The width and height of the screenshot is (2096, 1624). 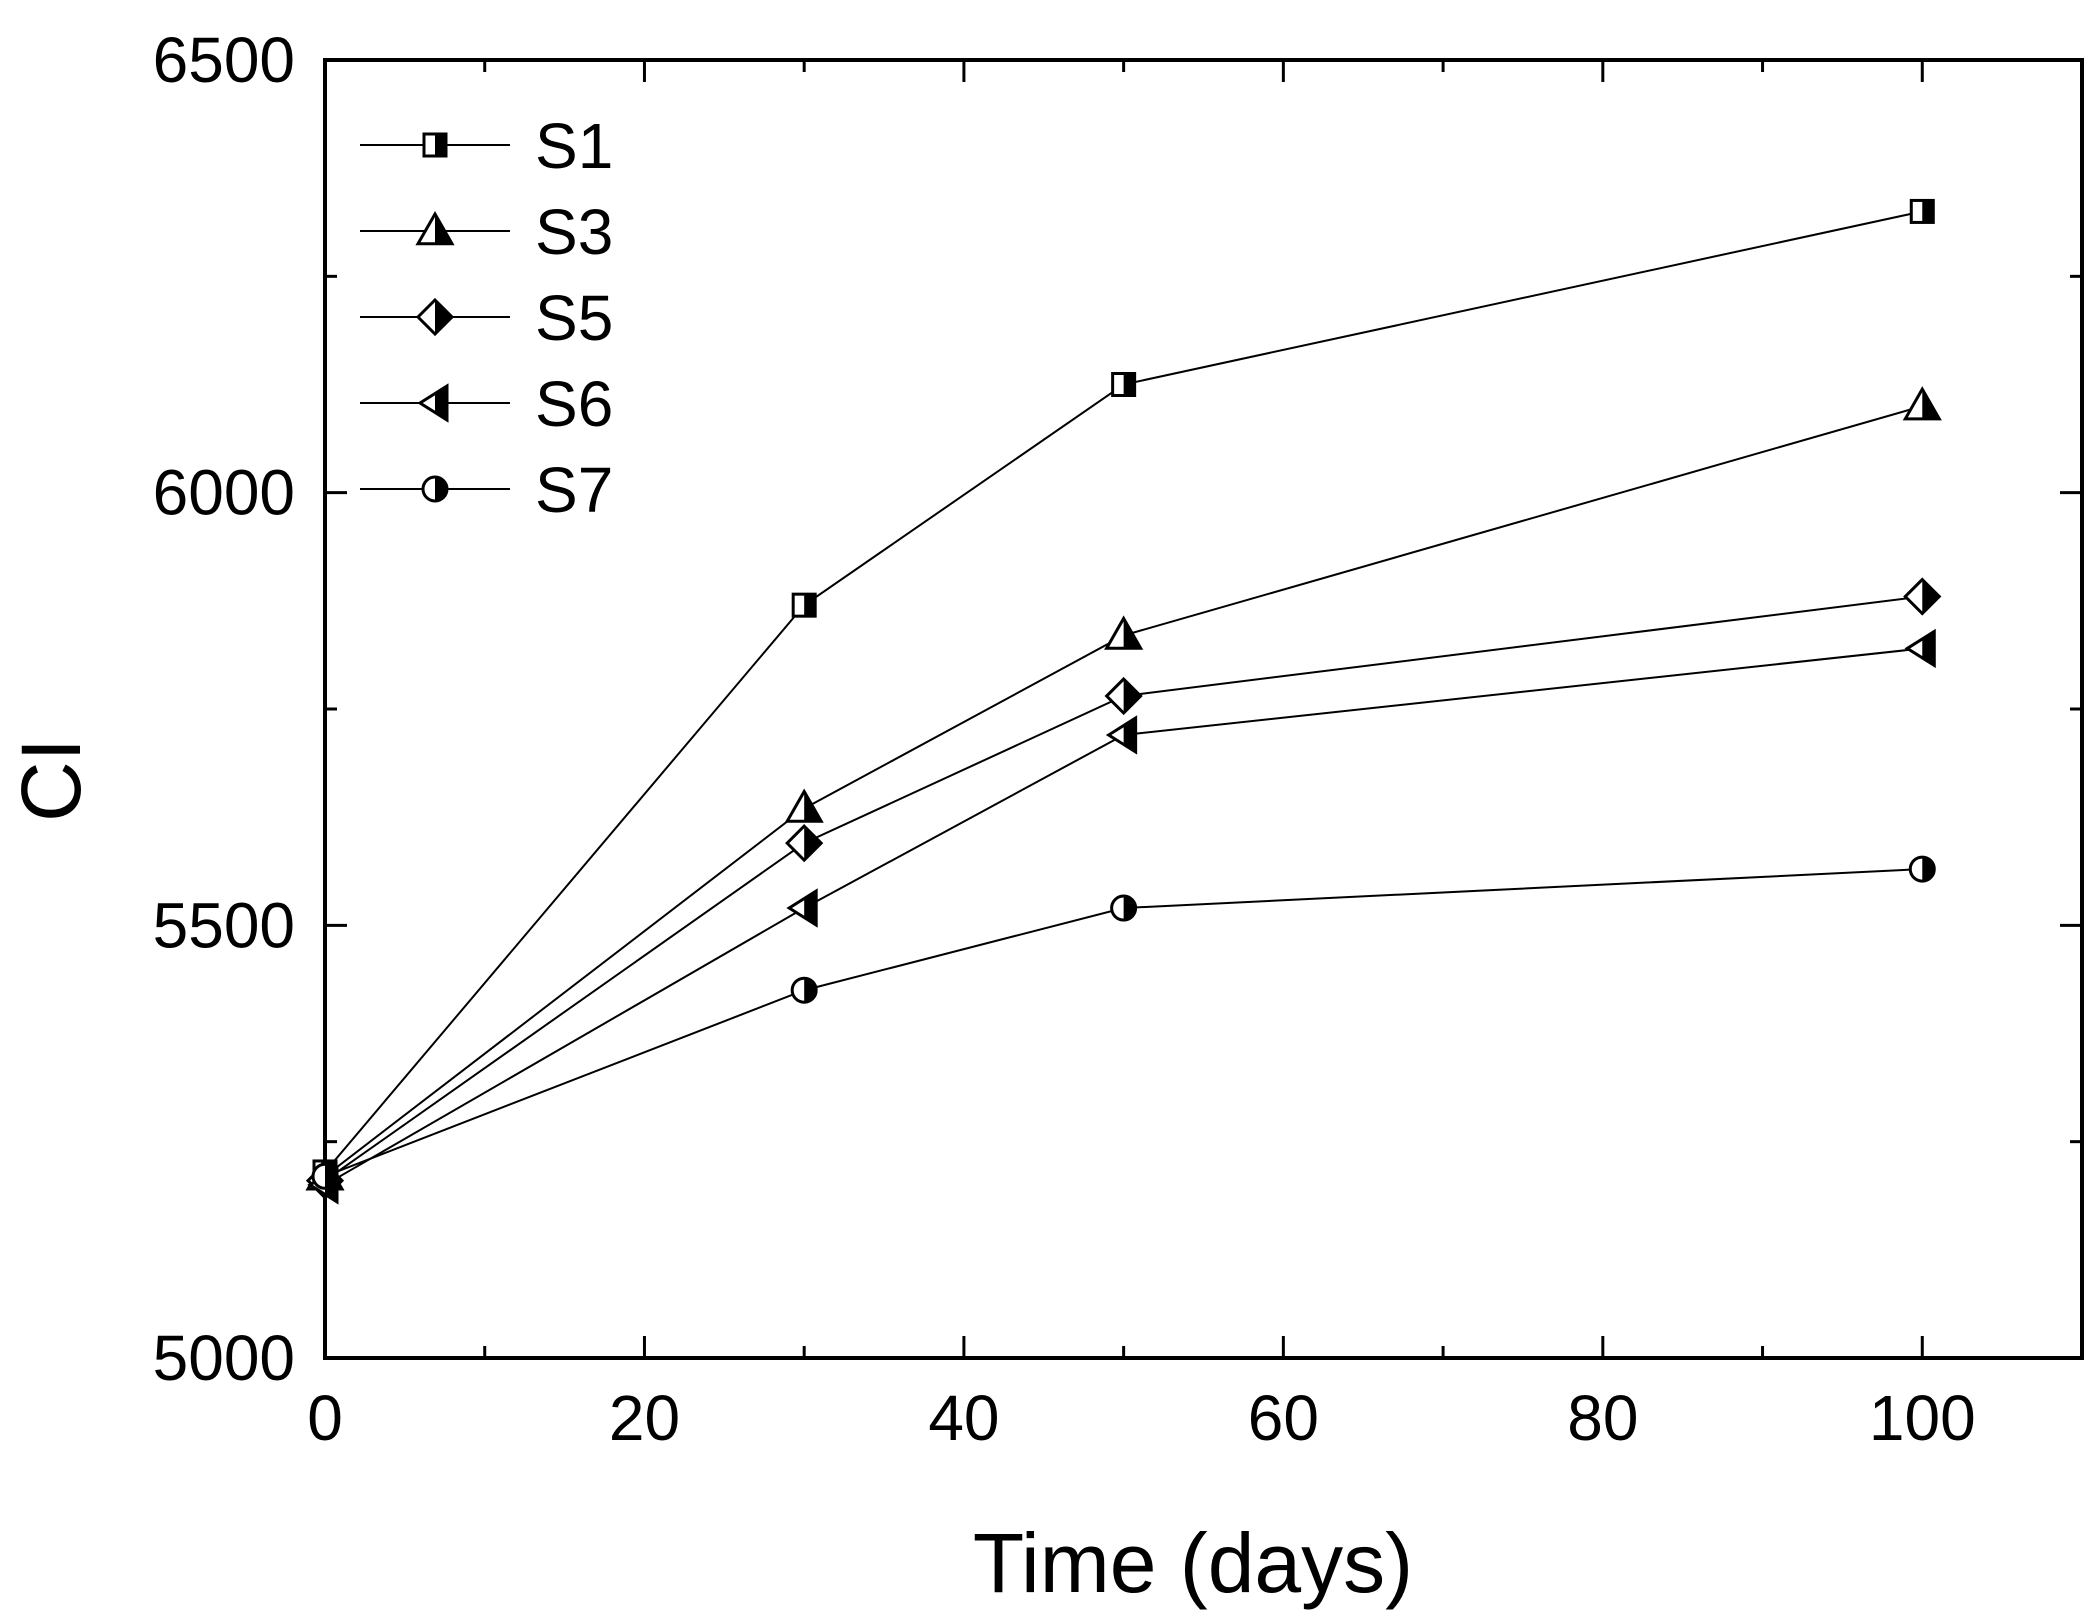 What do you see at coordinates (1602, 1418) in the screenshot?
I see `x-tick-label: 80` at bounding box center [1602, 1418].